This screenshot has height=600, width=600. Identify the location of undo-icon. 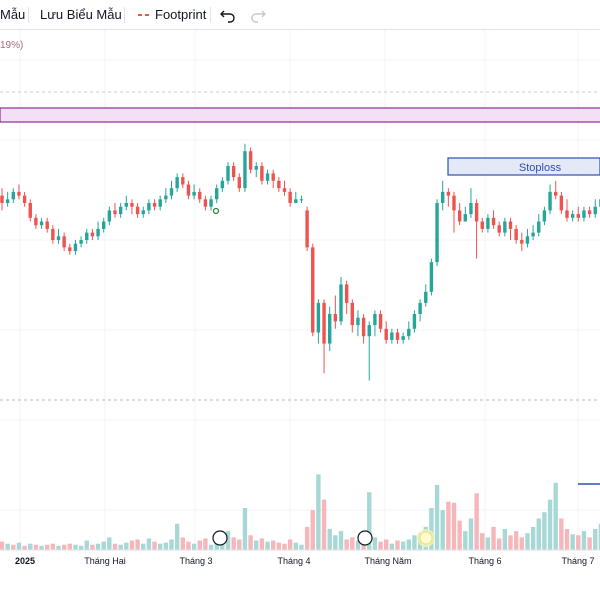
(228, 15).